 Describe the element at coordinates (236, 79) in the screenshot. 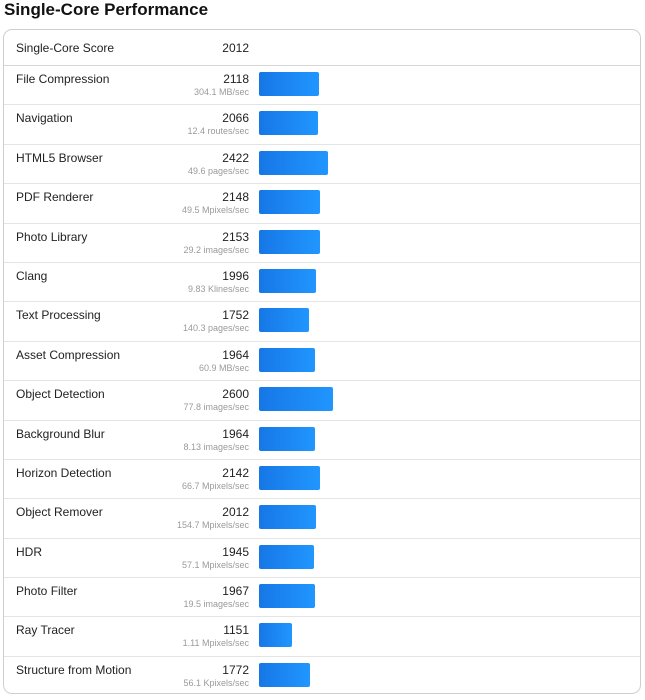

I see `benchmark-score: 2118` at that location.